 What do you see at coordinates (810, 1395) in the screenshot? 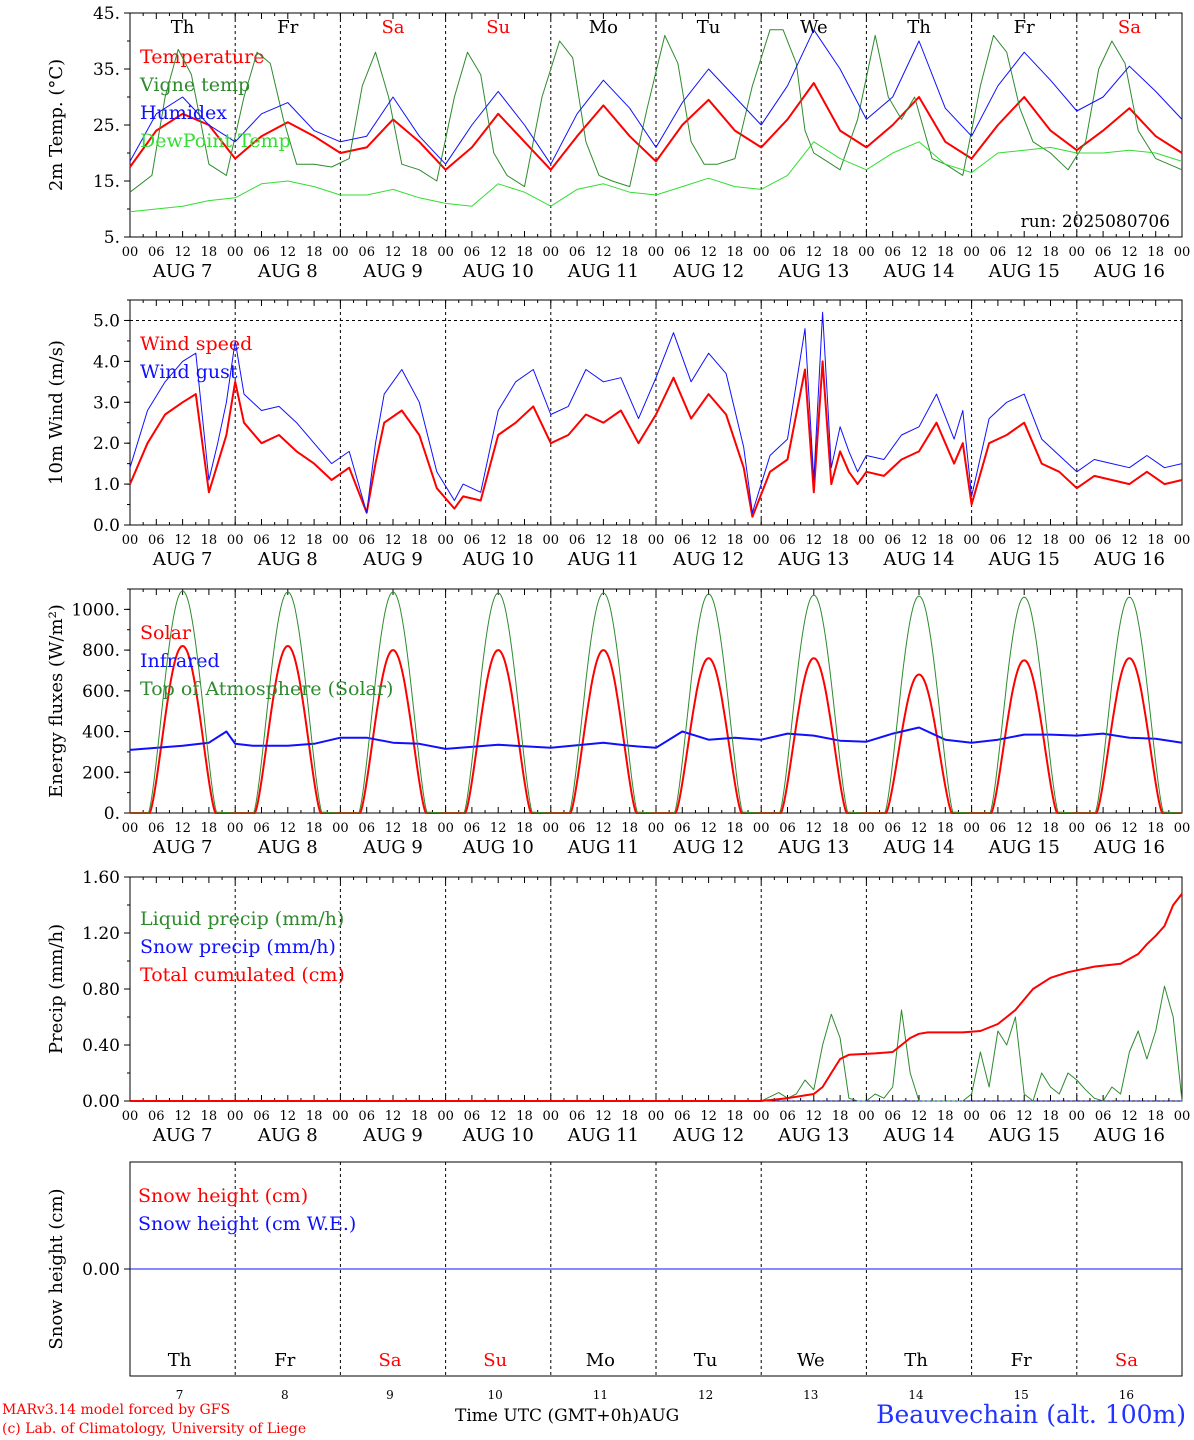
I see `date-number-label: 13` at bounding box center [810, 1395].